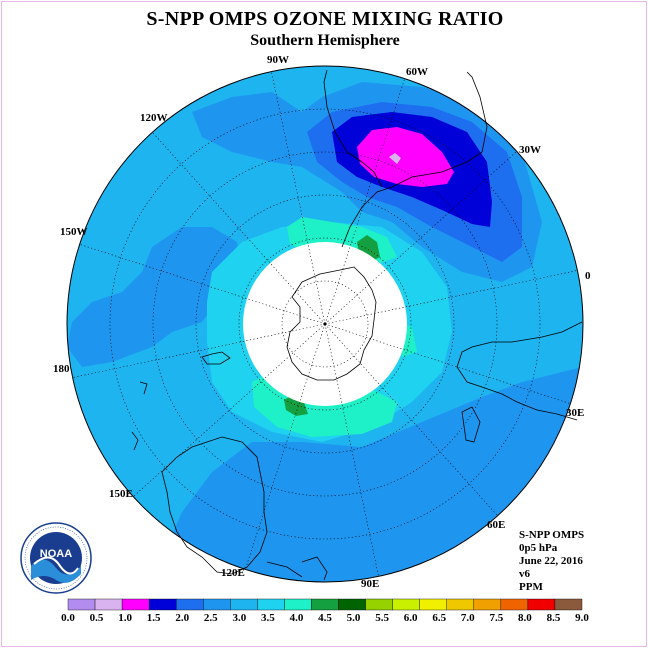 Image resolution: width=648 pixels, height=648 pixels. What do you see at coordinates (496, 618) in the screenshot?
I see `colorbar-tick-label: 7.5` at bounding box center [496, 618].